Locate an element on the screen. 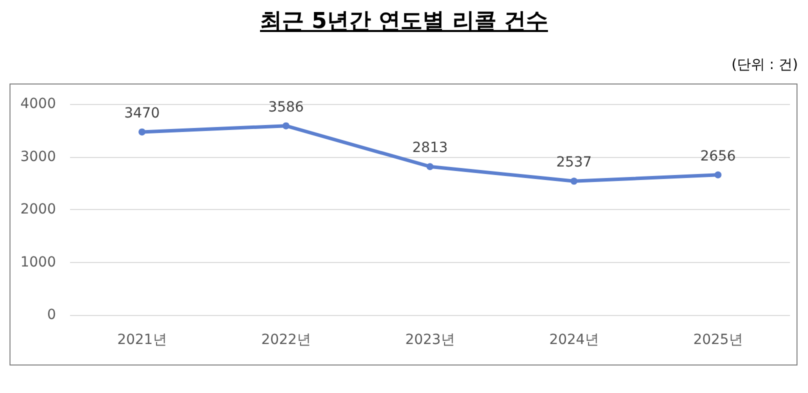 This screenshot has width=808, height=393. data-label: 3586 is located at coordinates (286, 107).